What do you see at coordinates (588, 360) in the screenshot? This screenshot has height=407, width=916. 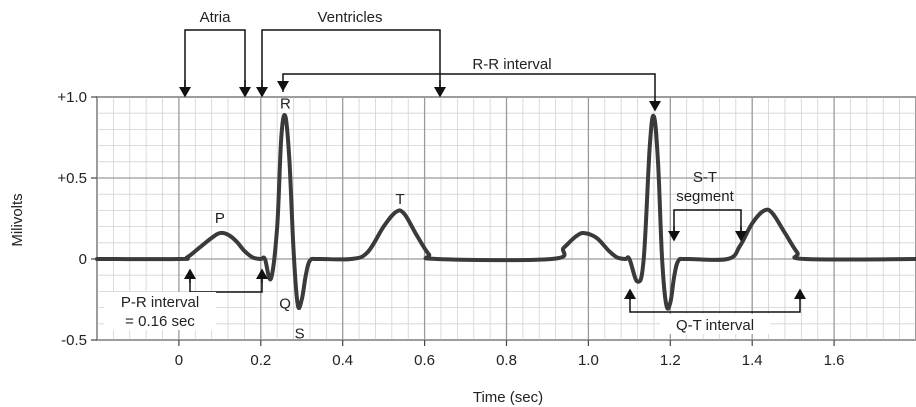 I see `x-tick-label: 1.0` at bounding box center [588, 360].